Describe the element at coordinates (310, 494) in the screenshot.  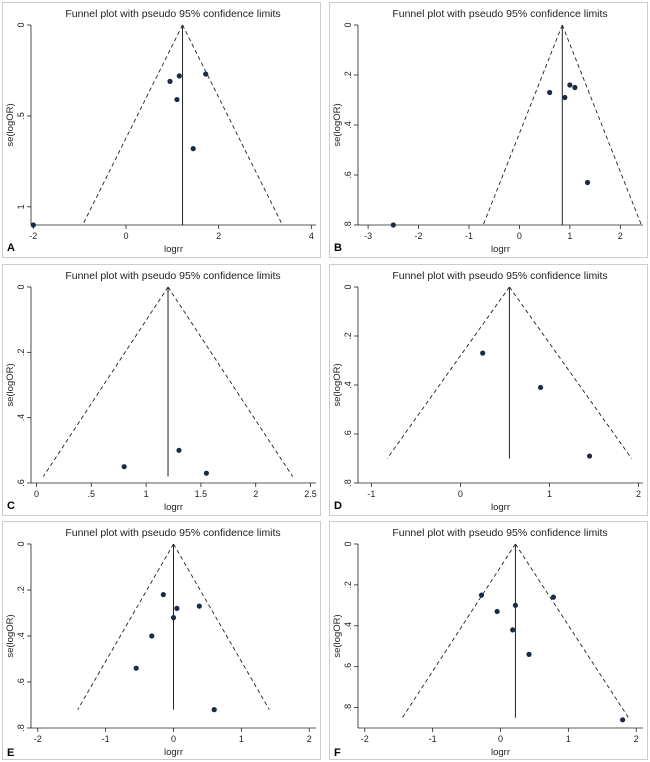
I see `x-tick-label: 2.5` at that location.